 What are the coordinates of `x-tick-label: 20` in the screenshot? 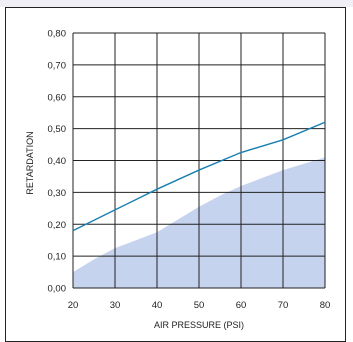 It's located at (73, 305).